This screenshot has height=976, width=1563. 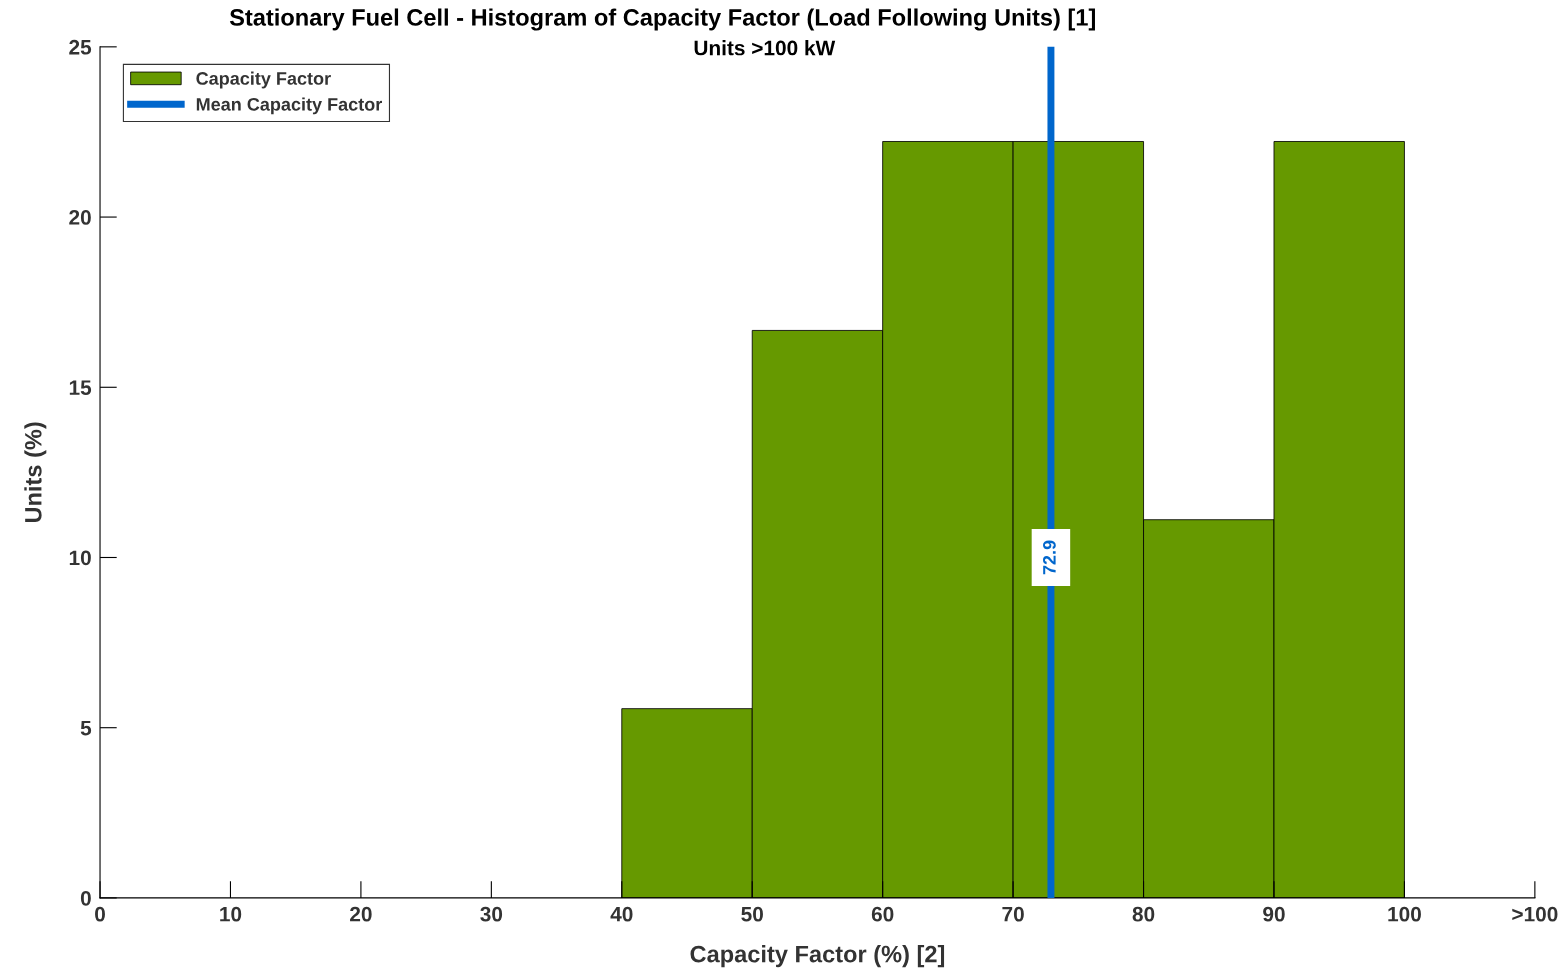 I want to click on legend-label: Mean Capacity Factor, so click(x=289, y=106).